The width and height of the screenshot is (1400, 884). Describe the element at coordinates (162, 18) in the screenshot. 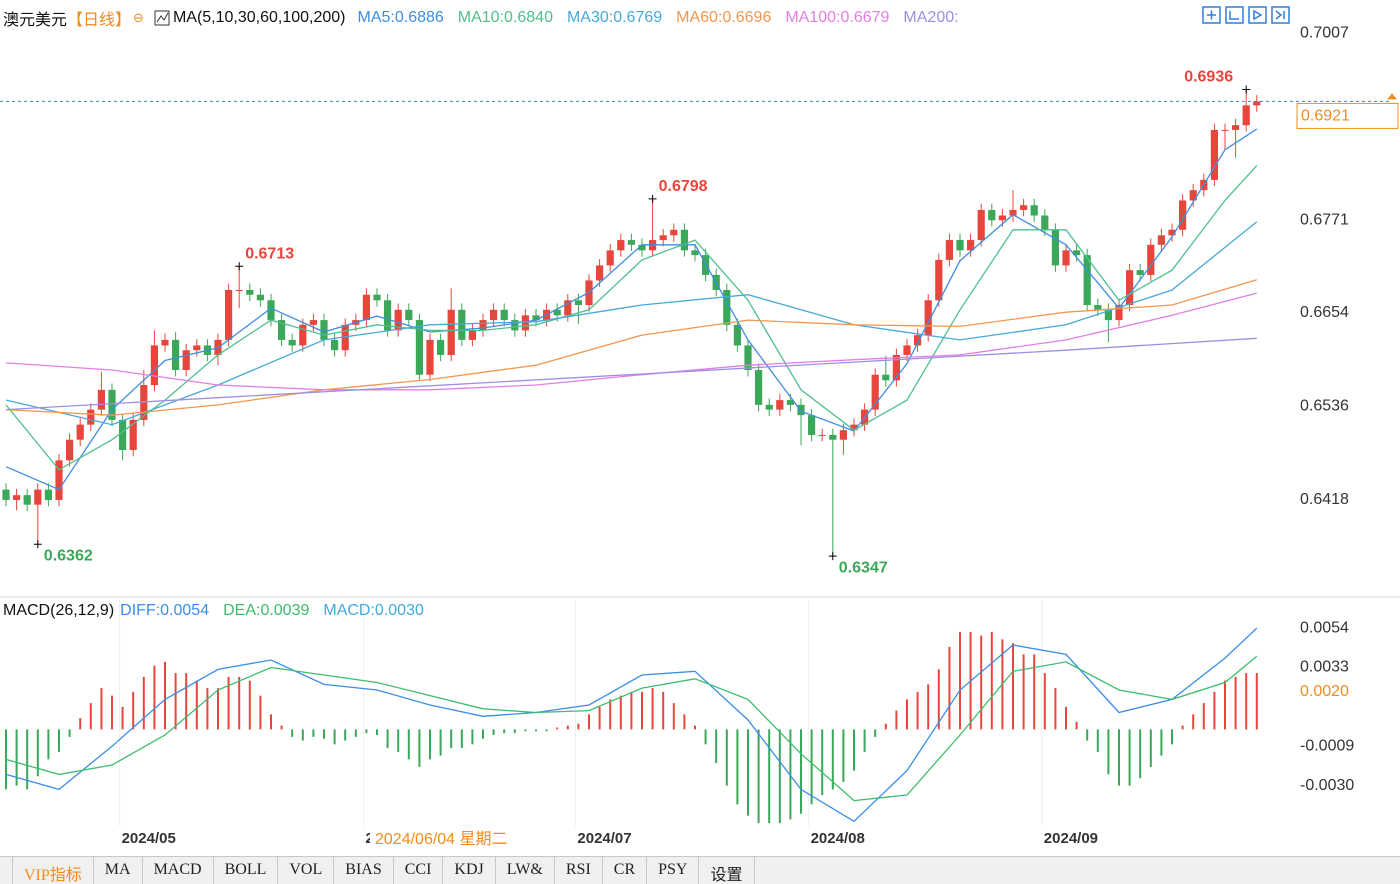

I see `ma-icon` at that location.